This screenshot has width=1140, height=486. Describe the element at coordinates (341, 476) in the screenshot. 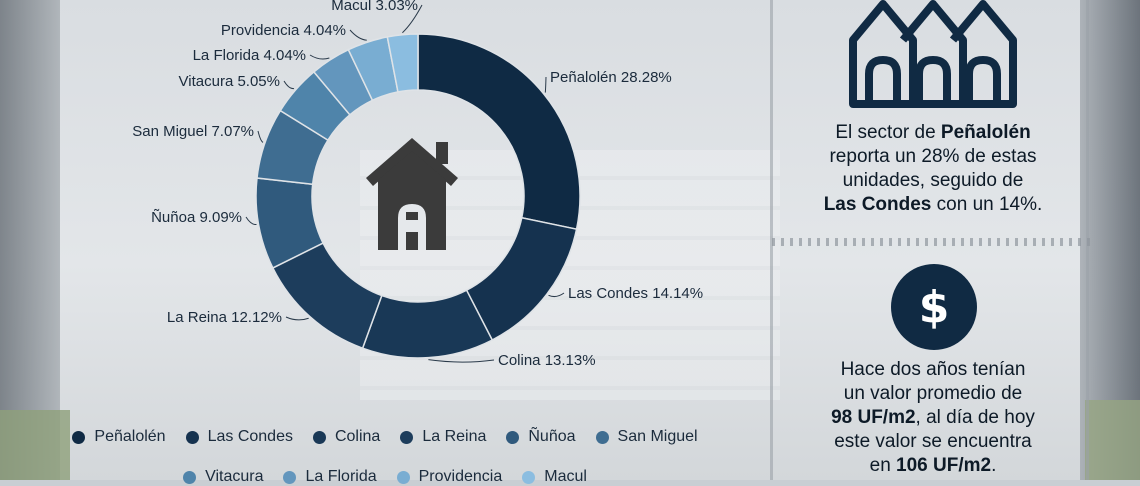

I see `legend-label-7: La Florida` at that location.